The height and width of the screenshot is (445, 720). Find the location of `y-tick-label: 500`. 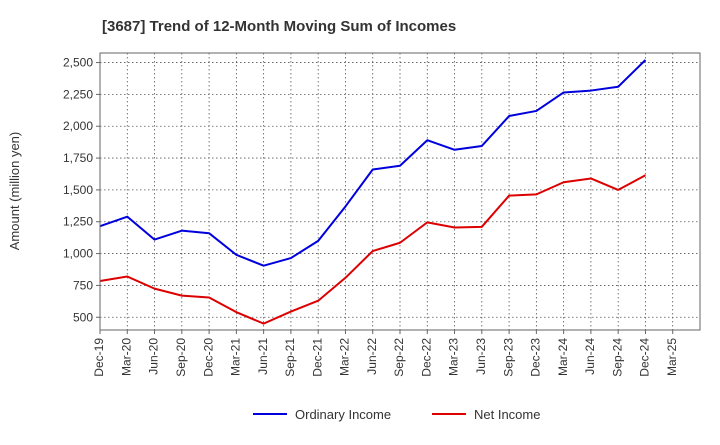

y-tick-label: 500 is located at coordinates (83, 317).